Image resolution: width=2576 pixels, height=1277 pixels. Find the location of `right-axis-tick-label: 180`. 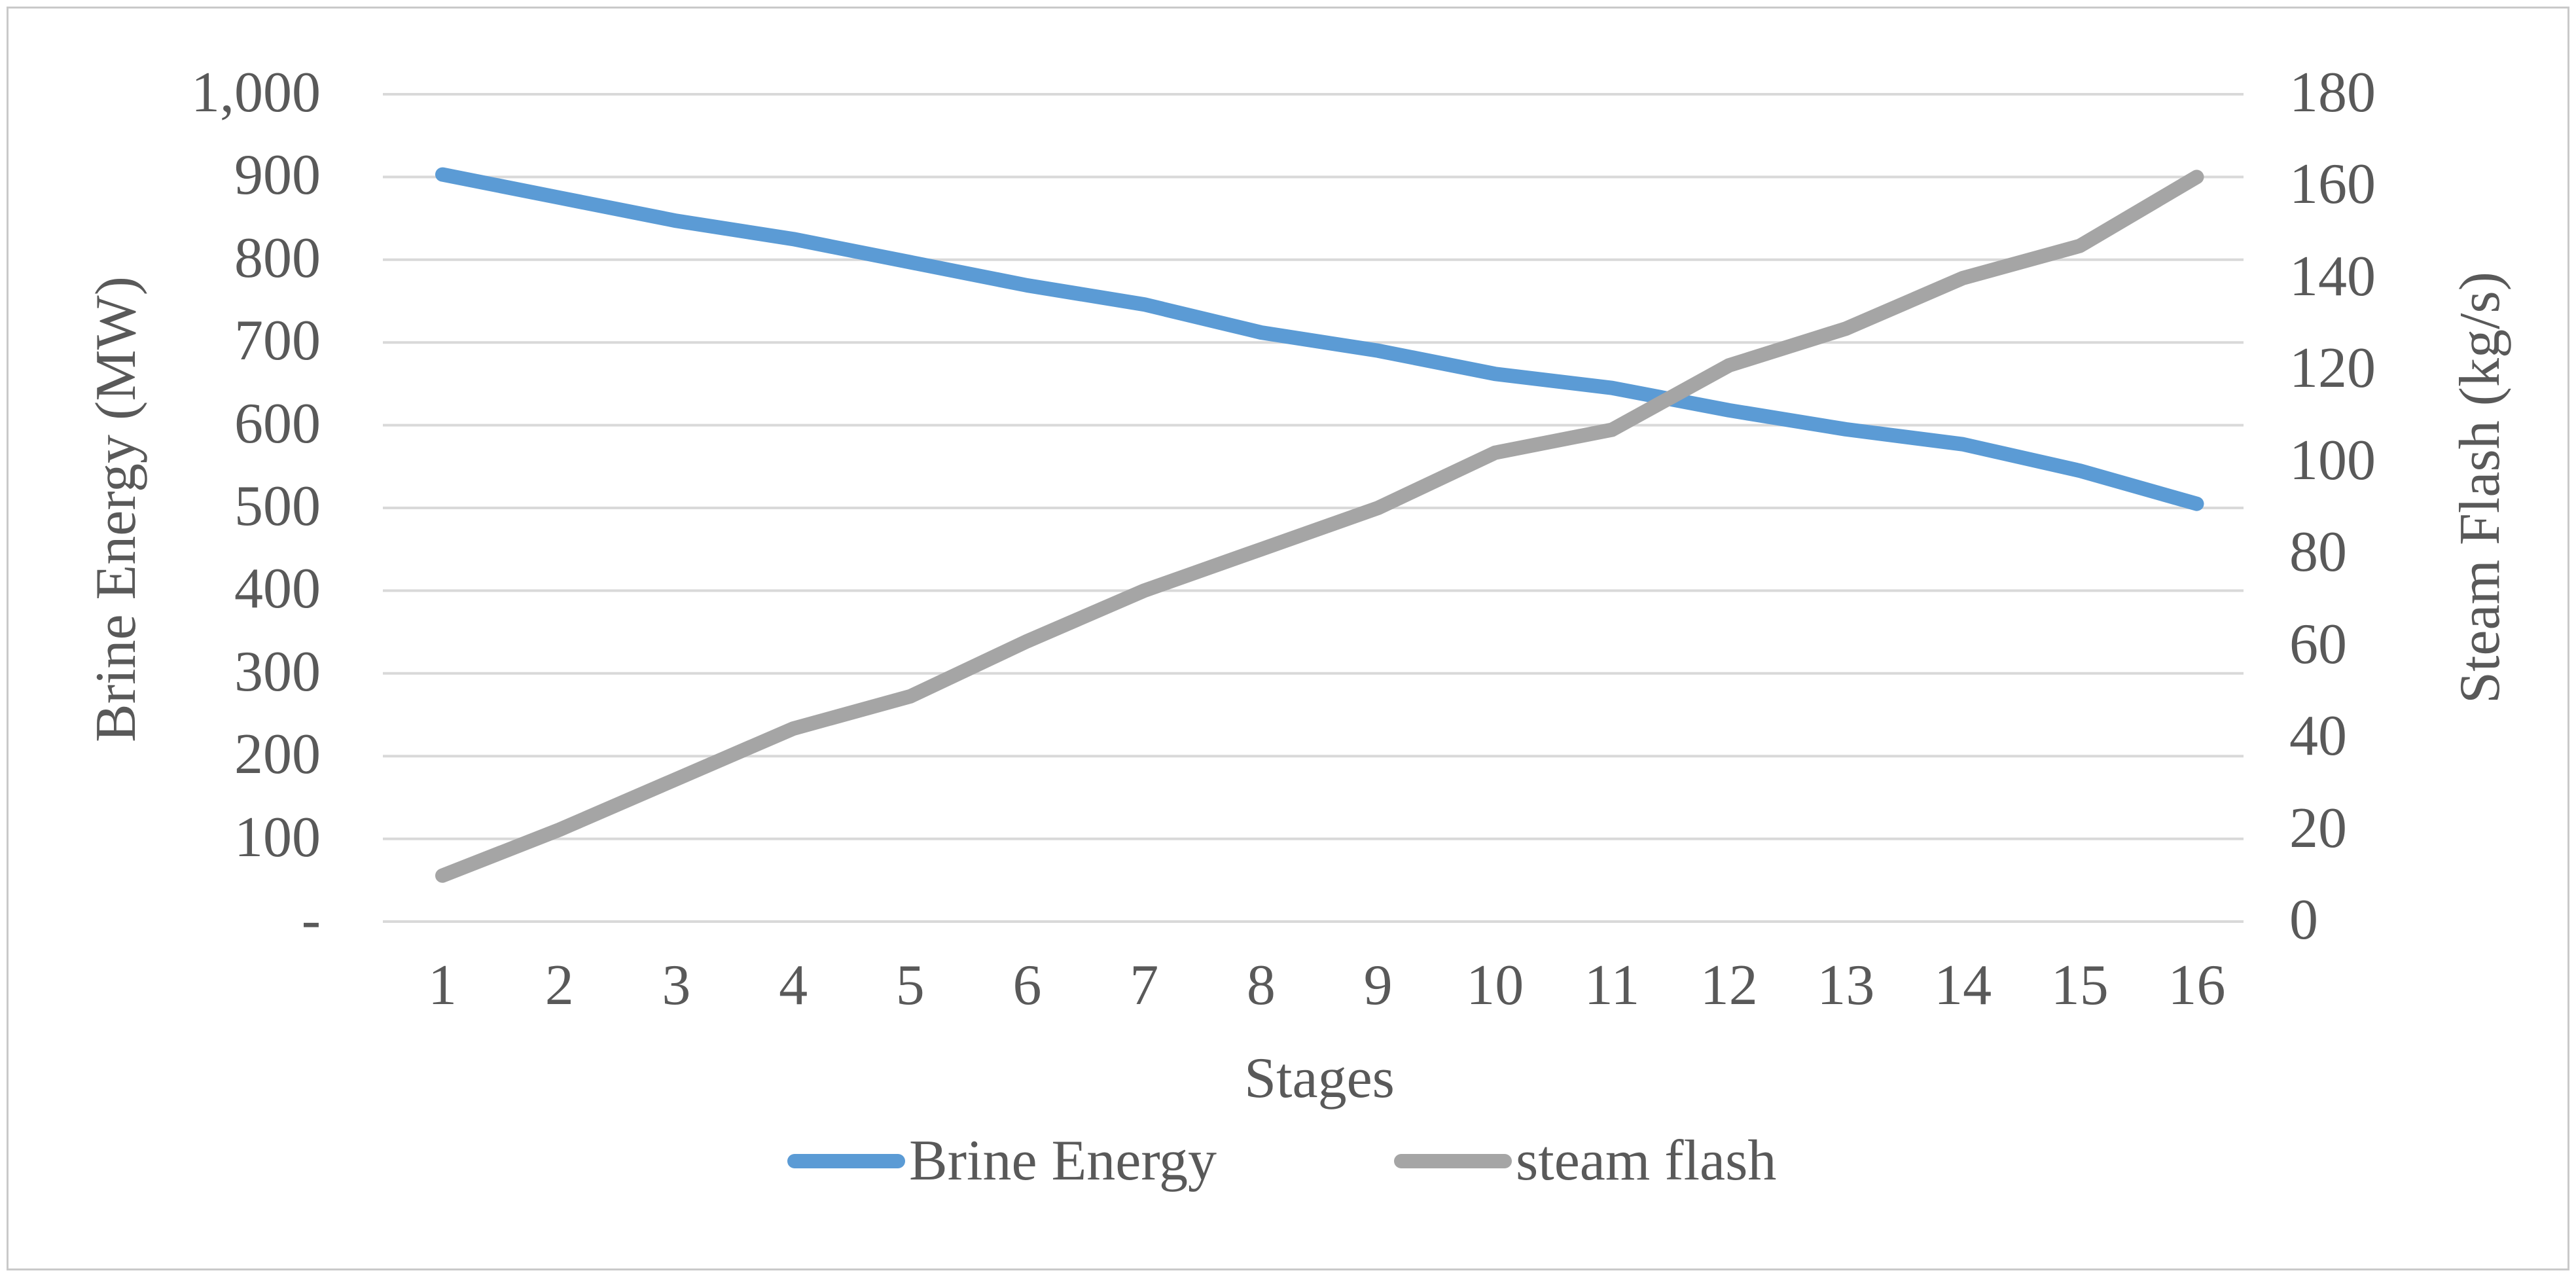

right-axis-tick-label: 180 is located at coordinates (2332, 93).